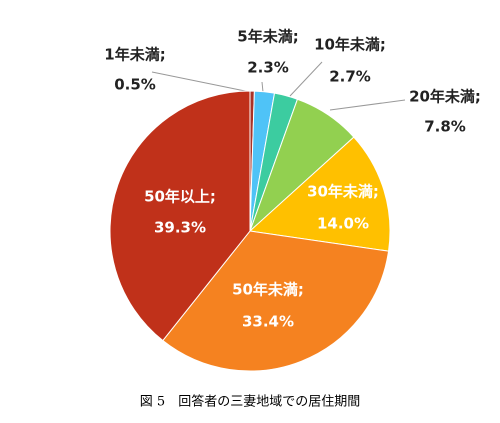  Describe the element at coordinates (350, 77) in the screenshot. I see `value-label: 2.7%` at that location.